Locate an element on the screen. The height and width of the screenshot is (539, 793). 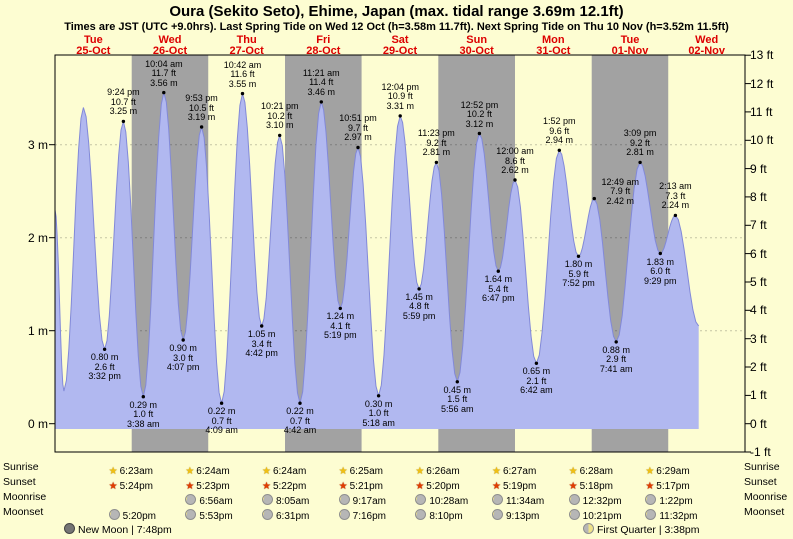
tide-annotation-line: 2.62 m is located at coordinates (515, 170).